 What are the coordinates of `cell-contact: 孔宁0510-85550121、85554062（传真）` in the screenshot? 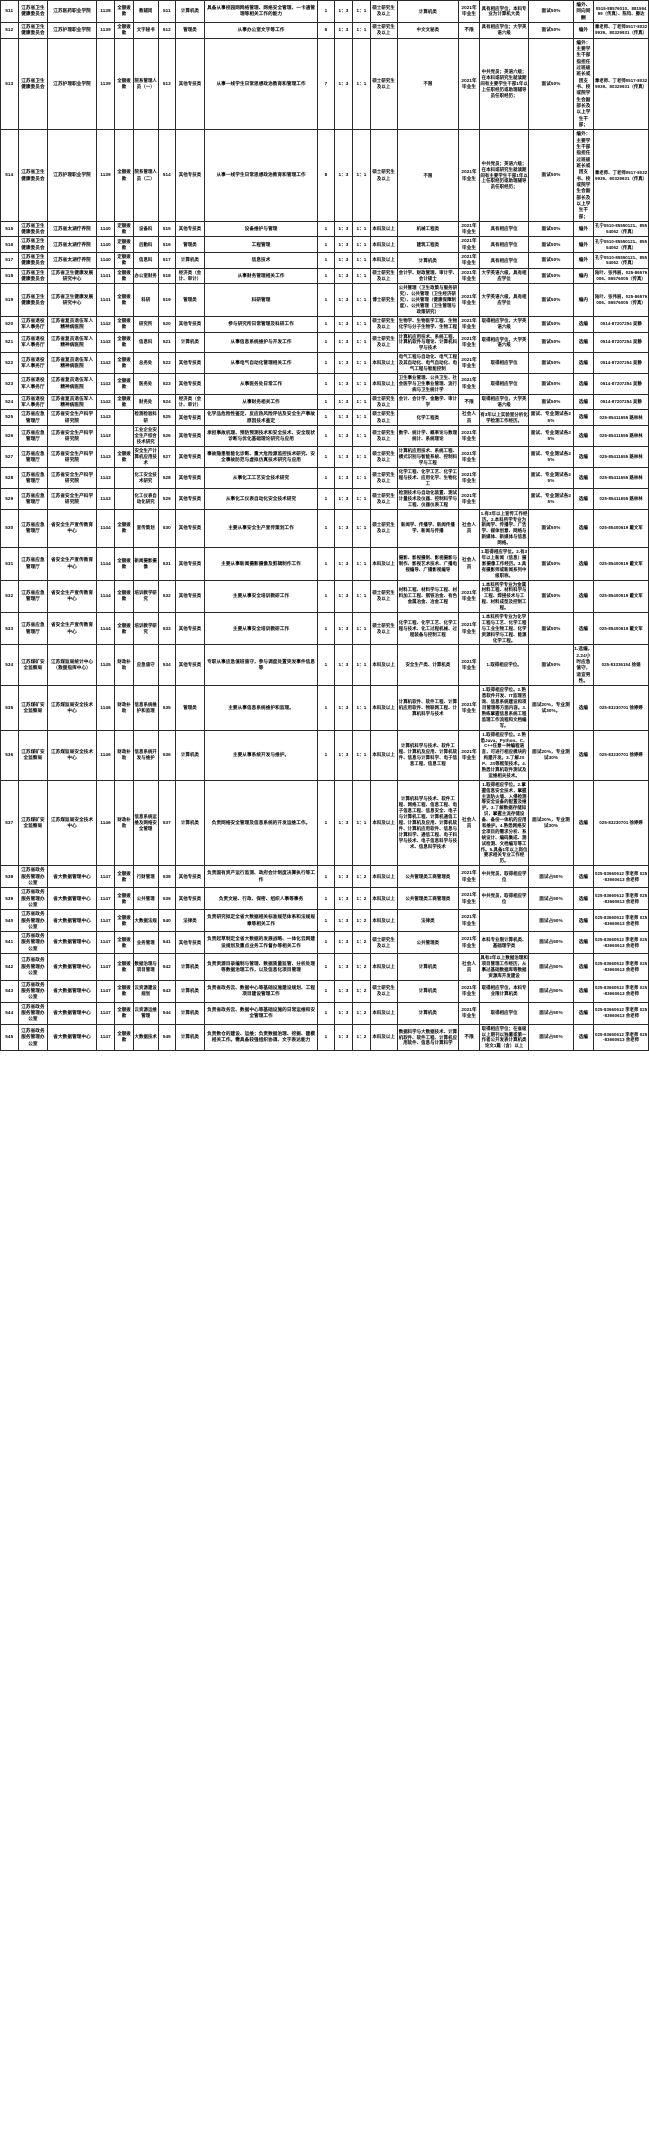 It's located at (621, 260).